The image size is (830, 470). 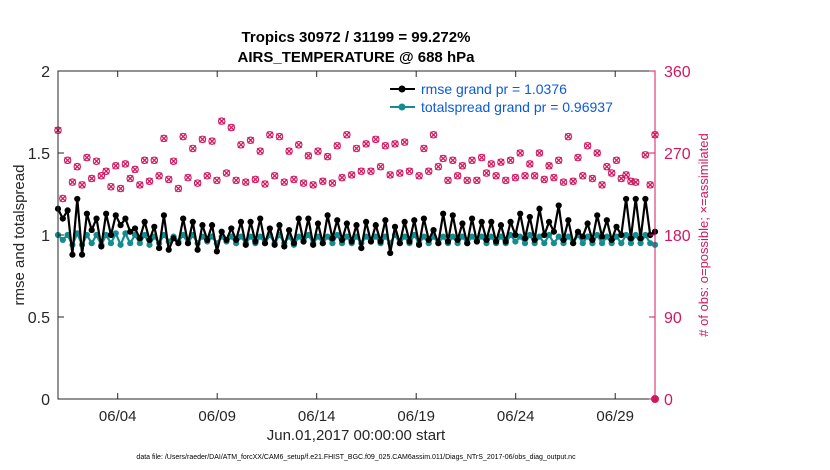 I want to click on y2-tick-label: 360, so click(x=677, y=72).